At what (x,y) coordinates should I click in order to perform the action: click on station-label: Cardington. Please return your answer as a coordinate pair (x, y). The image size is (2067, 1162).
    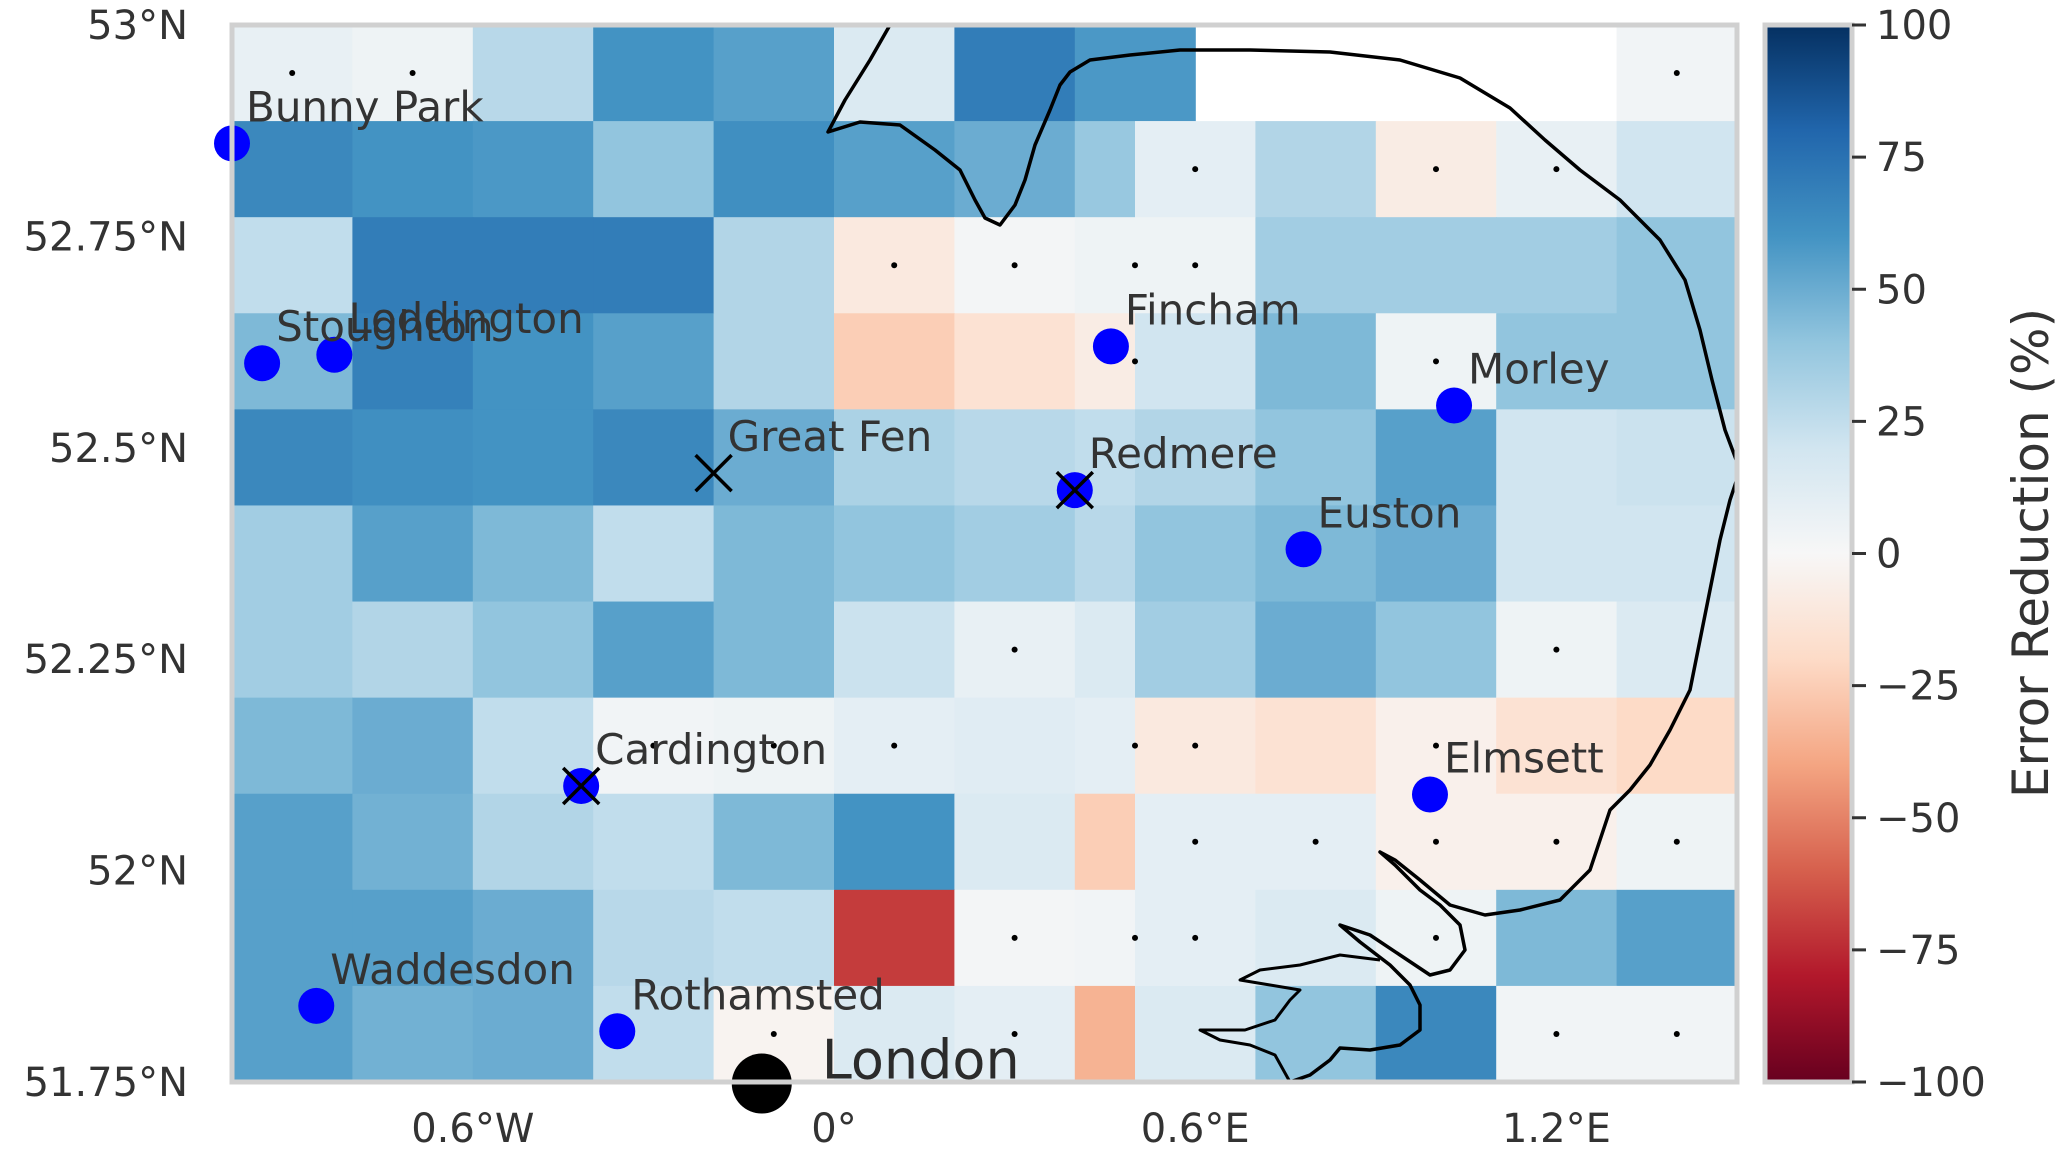
    Looking at the image, I should click on (711, 749).